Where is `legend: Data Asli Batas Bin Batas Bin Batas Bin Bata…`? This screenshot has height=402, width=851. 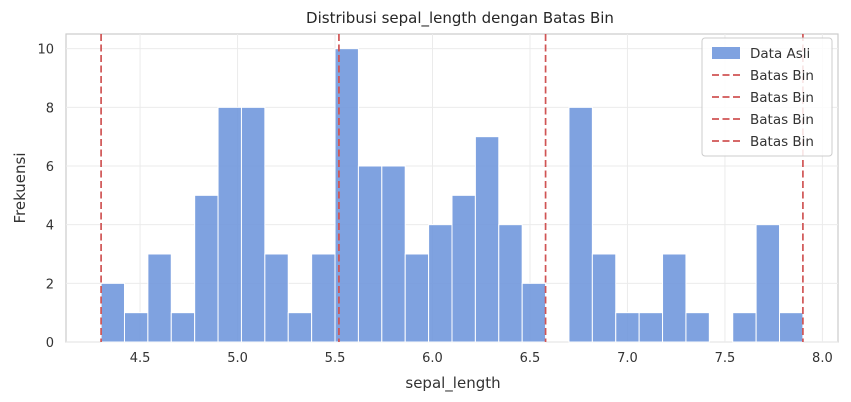 legend: Data Asli Batas Bin Batas Bin Batas Bin Bata… is located at coordinates (767, 97).